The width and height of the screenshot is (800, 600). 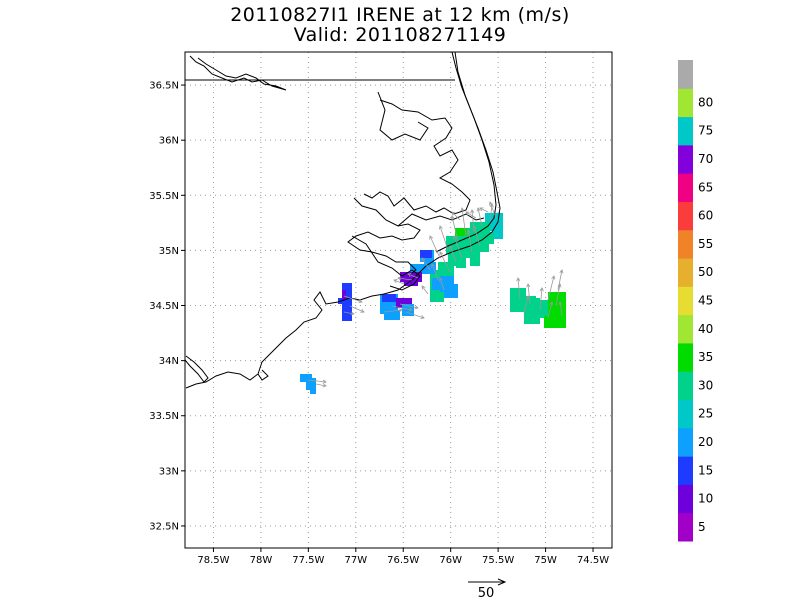 What do you see at coordinates (435, 294) in the screenshot?
I see `wind-vectors` at bounding box center [435, 294].